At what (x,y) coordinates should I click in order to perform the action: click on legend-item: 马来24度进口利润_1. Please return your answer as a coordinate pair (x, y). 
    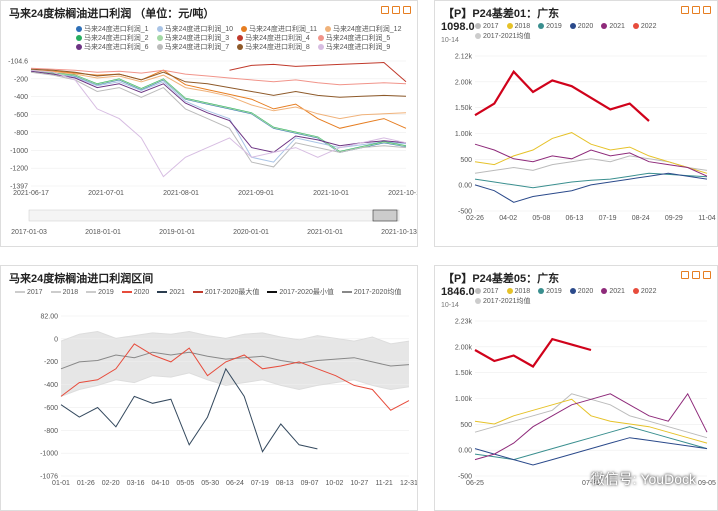
    Looking at the image, I should click on (112, 29).